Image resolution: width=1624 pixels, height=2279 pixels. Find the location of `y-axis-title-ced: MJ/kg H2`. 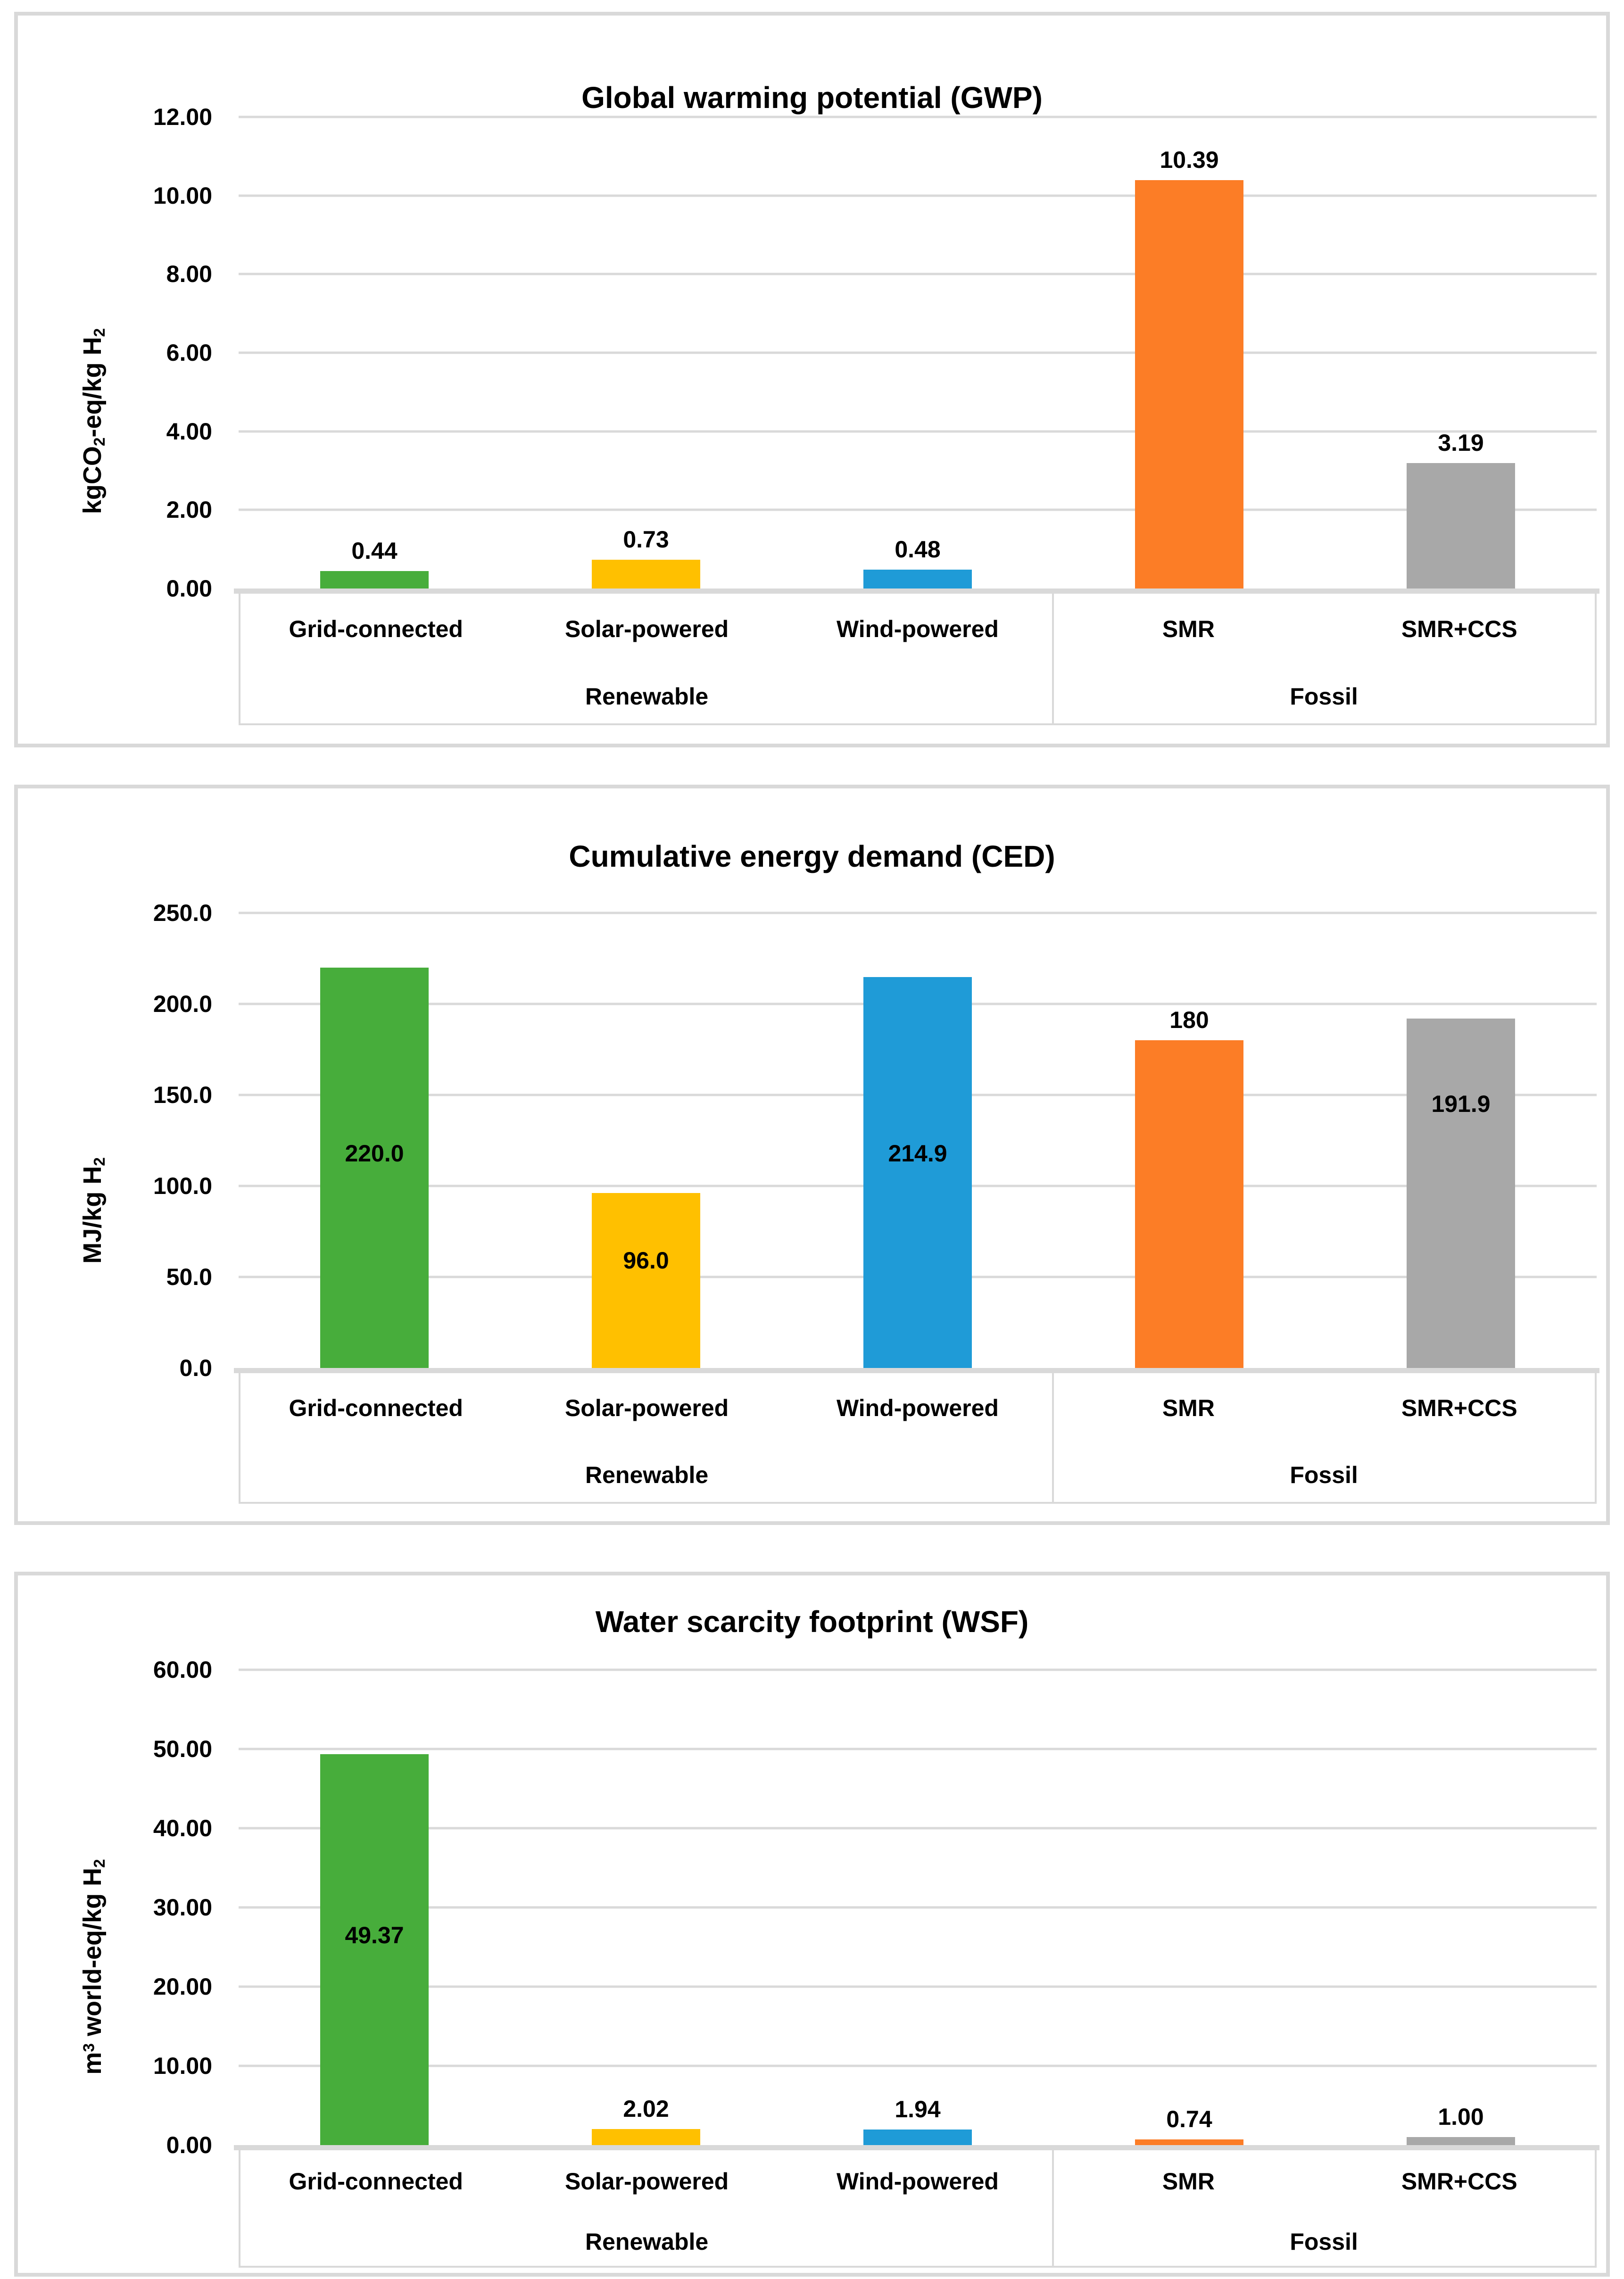

y-axis-title-ced: MJ/kg H2 is located at coordinates (93, 1210).